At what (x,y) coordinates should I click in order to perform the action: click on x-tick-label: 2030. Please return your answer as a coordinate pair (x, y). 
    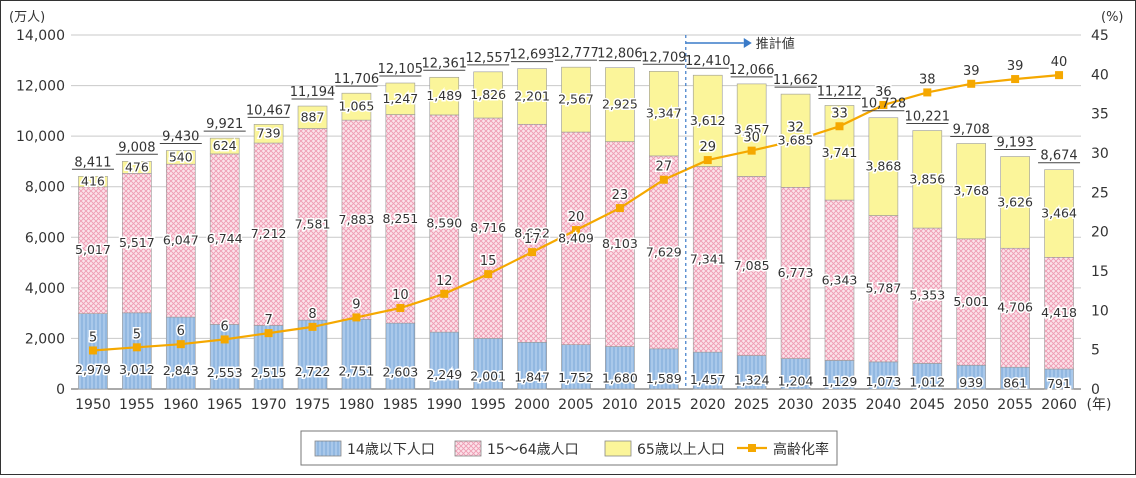
    Looking at the image, I should click on (796, 405).